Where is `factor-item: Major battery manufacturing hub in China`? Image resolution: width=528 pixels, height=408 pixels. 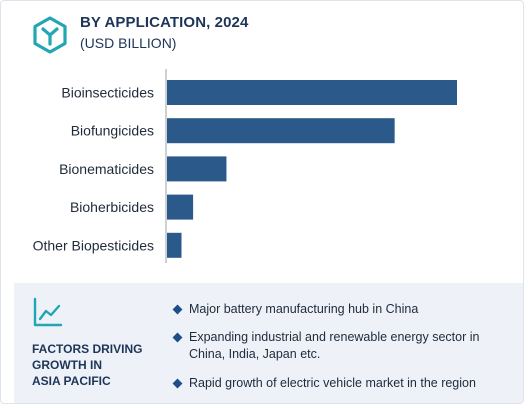 factor-item: Major battery manufacturing hub in China is located at coordinates (344, 309).